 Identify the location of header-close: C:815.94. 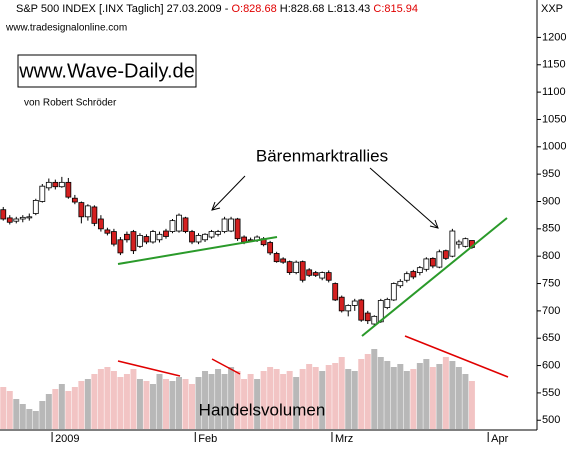
(395, 9).